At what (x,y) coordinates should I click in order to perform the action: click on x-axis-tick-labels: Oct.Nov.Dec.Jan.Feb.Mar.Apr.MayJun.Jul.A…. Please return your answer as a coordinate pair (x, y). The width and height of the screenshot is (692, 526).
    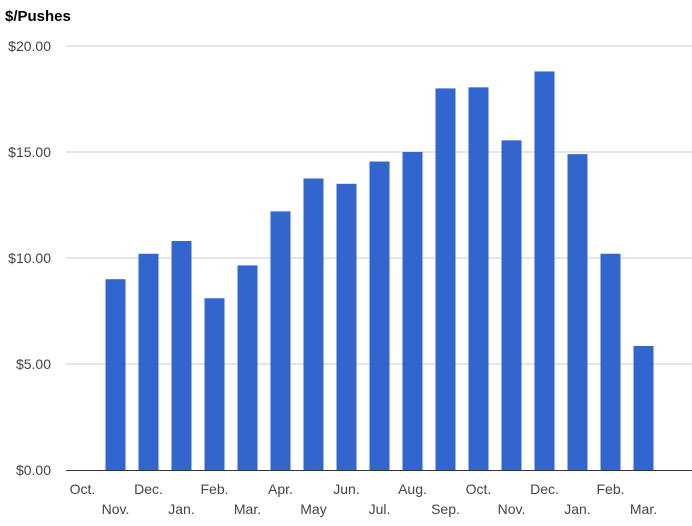
    Looking at the image, I should click on (363, 499).